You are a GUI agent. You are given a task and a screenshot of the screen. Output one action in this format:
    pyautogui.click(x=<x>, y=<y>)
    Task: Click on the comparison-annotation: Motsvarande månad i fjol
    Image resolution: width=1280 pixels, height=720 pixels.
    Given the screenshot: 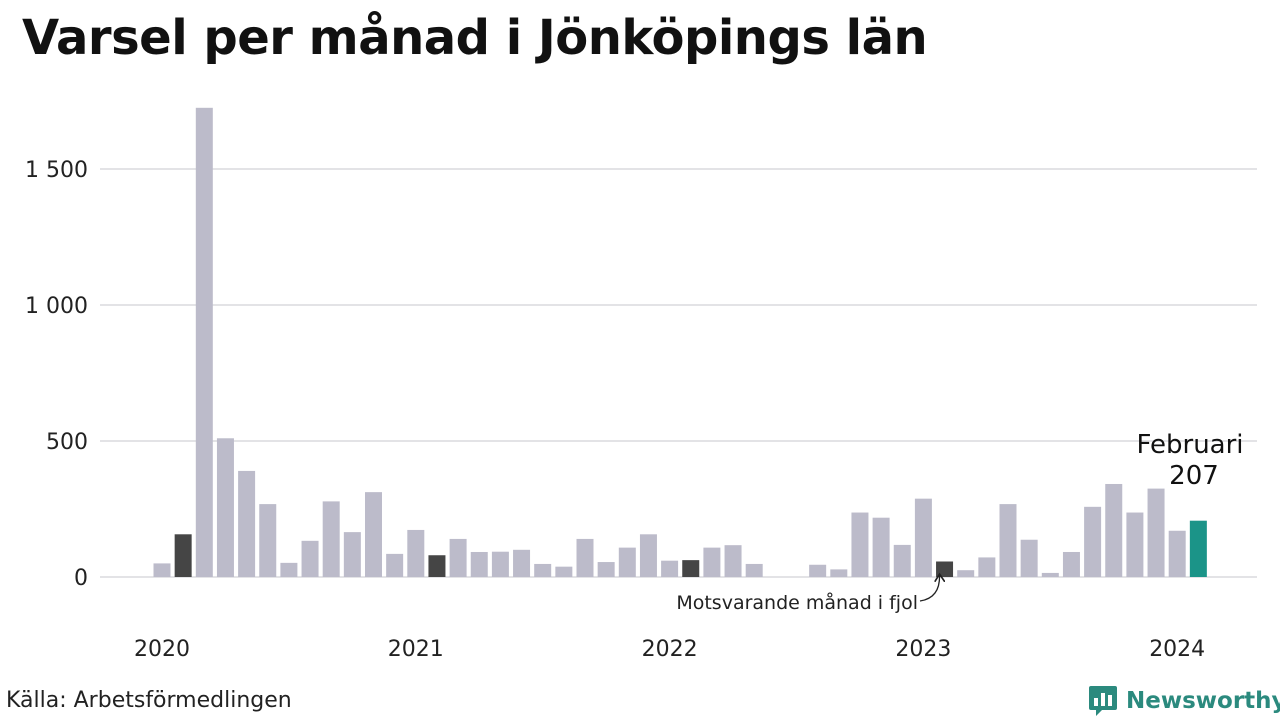 What is the action you would take?
    pyautogui.click(x=797, y=602)
    